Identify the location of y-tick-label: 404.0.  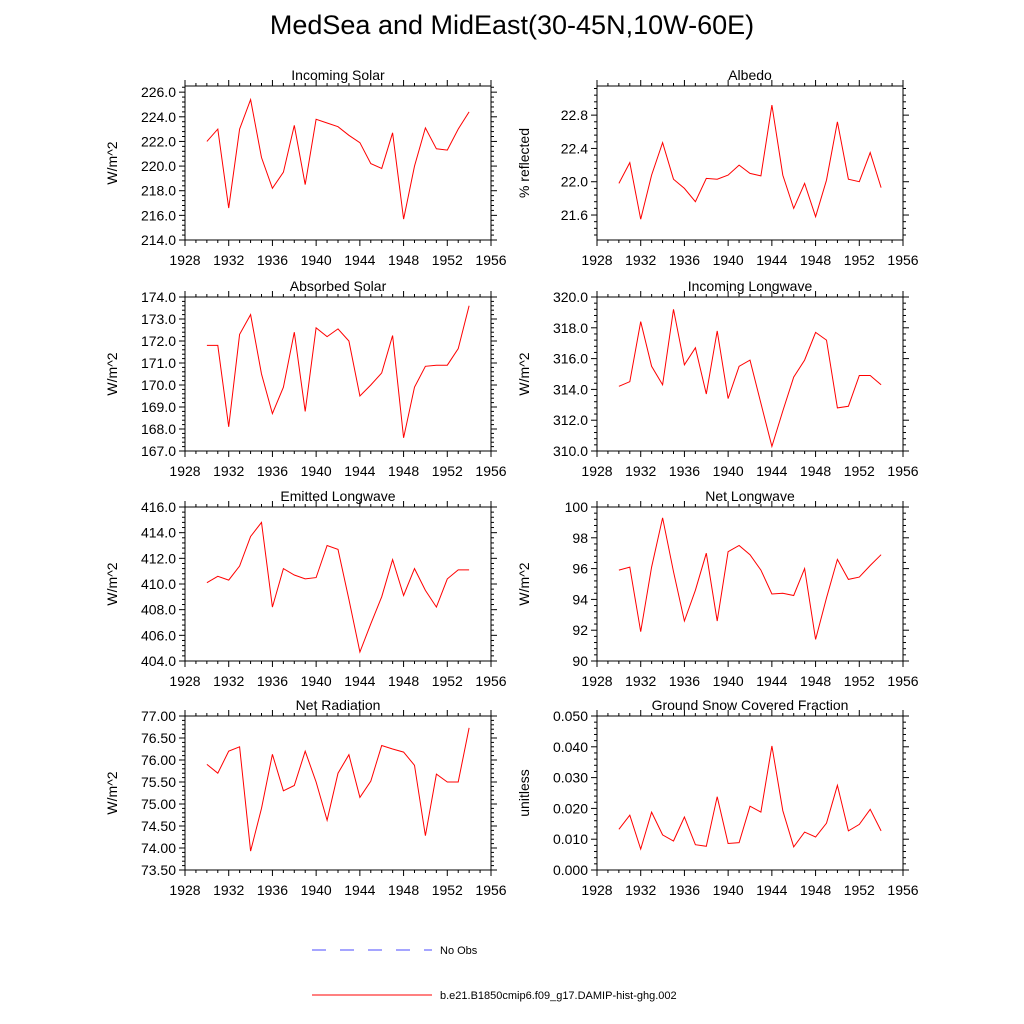
(158, 661).